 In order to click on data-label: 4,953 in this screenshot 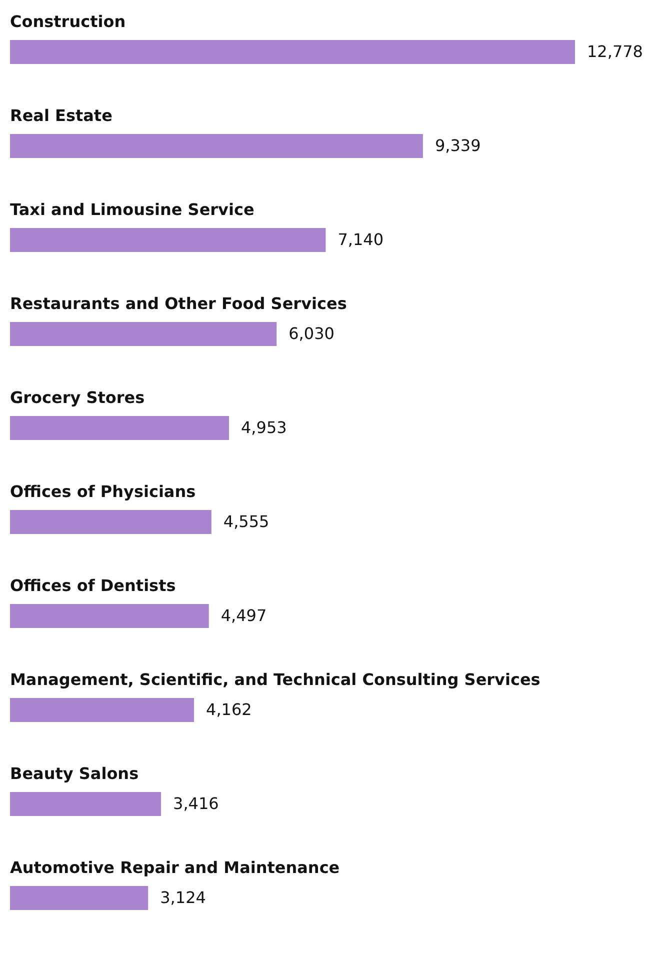, I will do `click(264, 427)`.